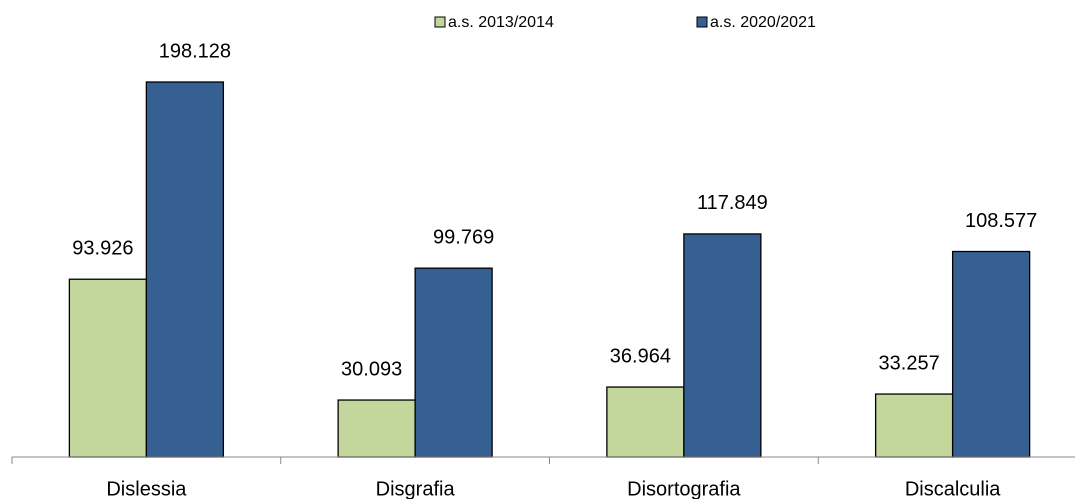 Image resolution: width=1075 pixels, height=499 pixels. What do you see at coordinates (953, 488) in the screenshot?
I see `x-tick-label: Discalculia` at bounding box center [953, 488].